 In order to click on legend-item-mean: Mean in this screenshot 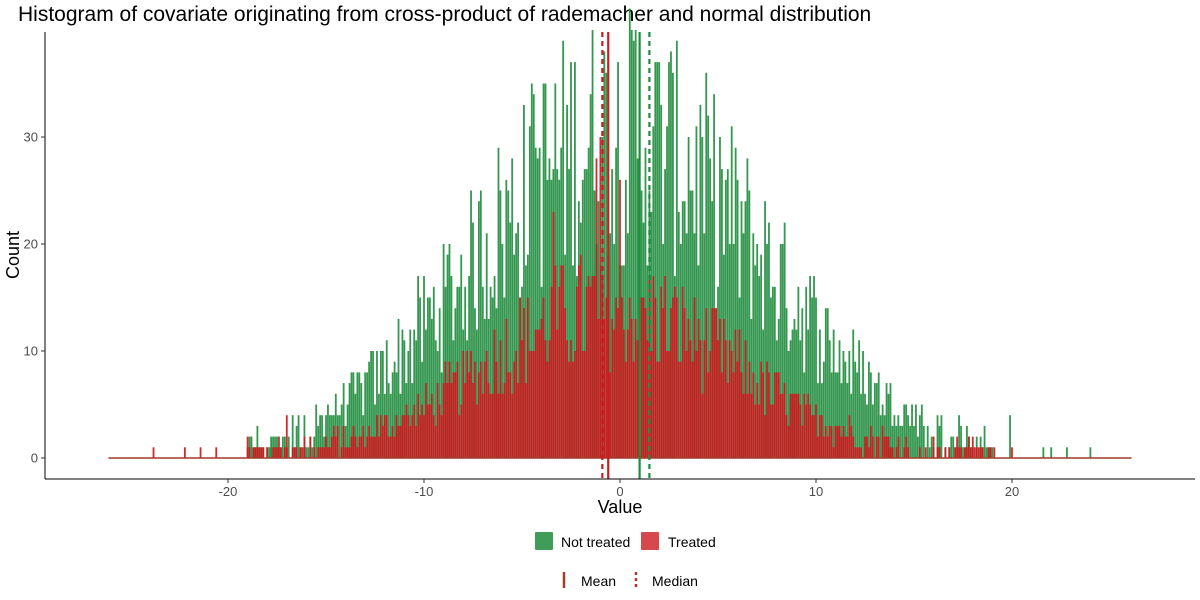, I will do `click(589, 580)`.